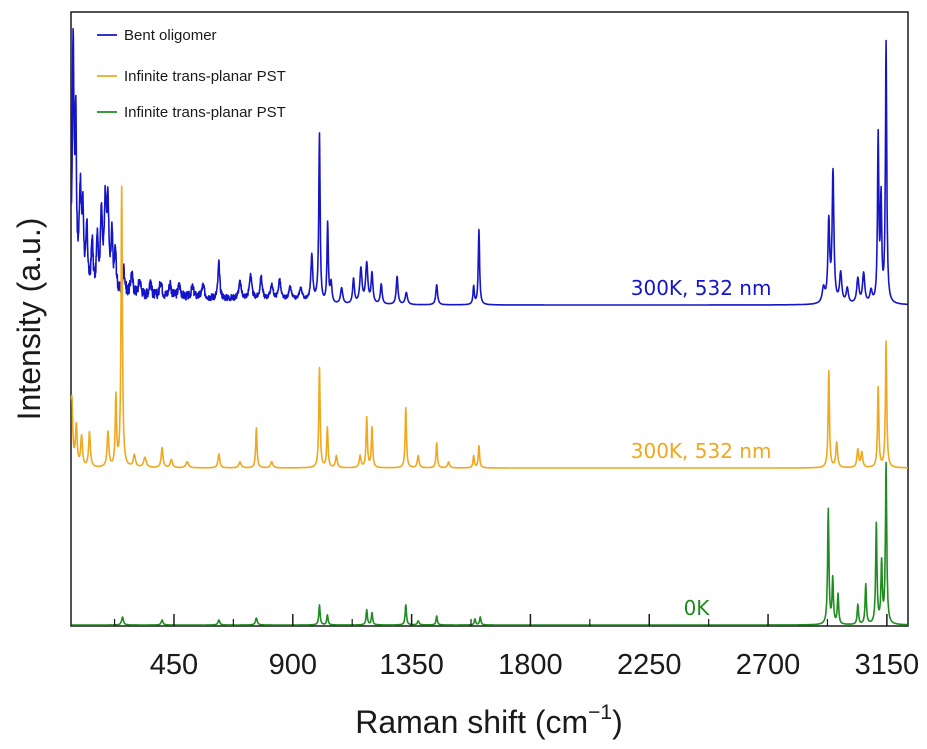 This screenshot has width=927, height=749. Describe the element at coordinates (887, 665) in the screenshot. I see `x-tick-label: 3150` at that location.